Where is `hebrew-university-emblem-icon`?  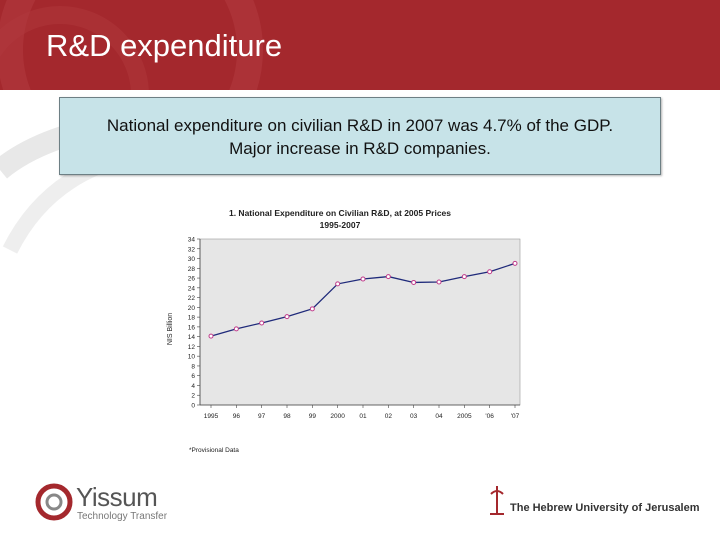 hebrew-university-emblem-icon is located at coordinates (497, 500).